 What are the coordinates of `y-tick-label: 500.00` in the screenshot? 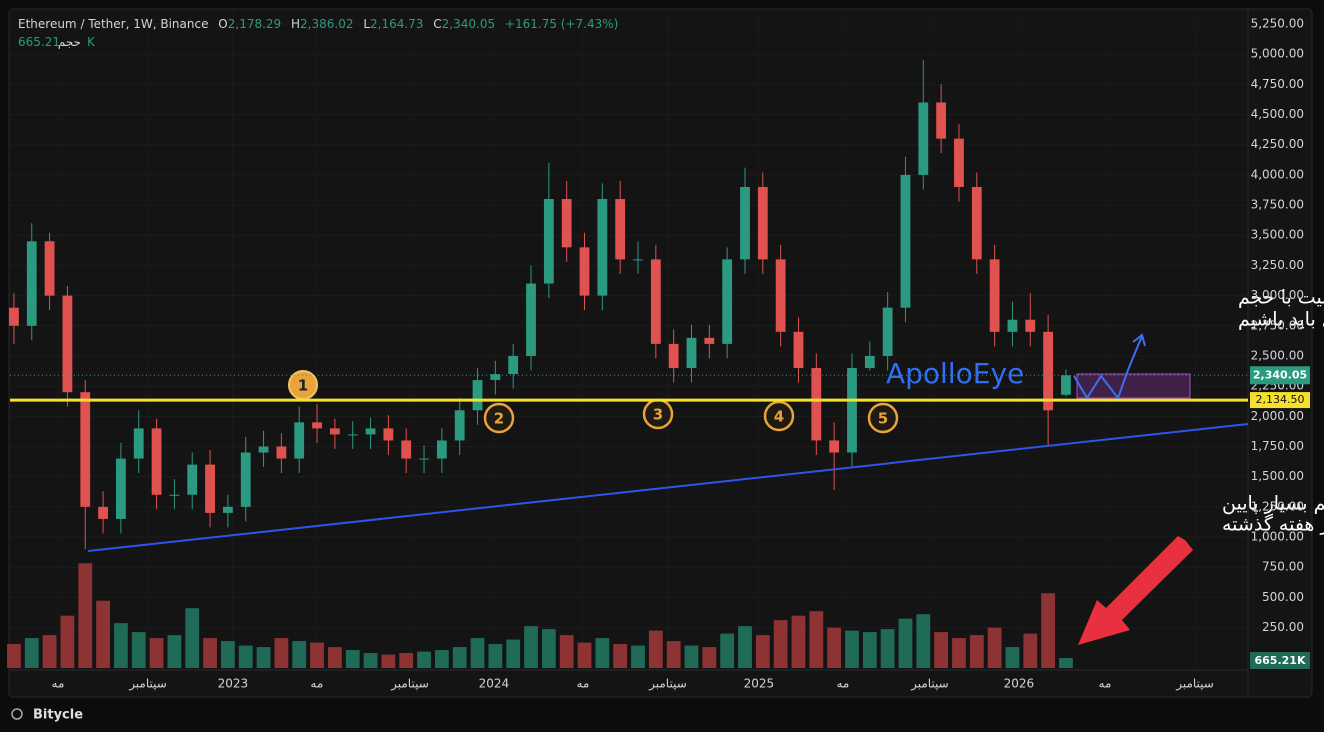 It's located at (1283, 597).